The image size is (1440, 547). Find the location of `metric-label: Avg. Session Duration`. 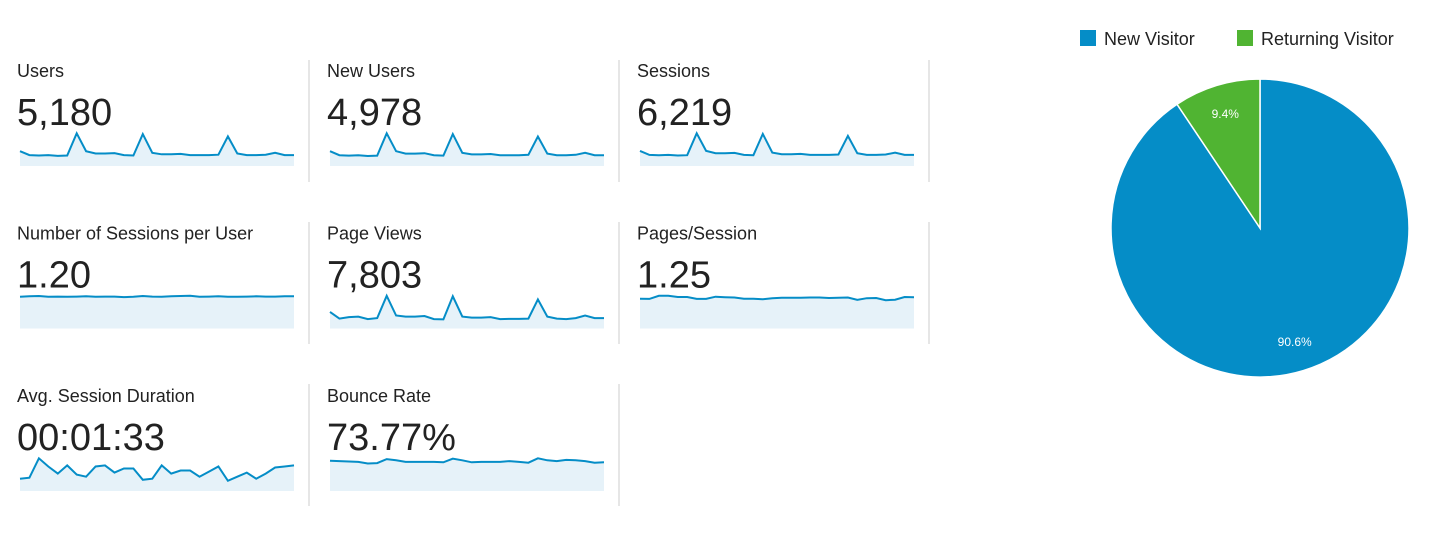

metric-label: Avg. Session Duration is located at coordinates (106, 396).